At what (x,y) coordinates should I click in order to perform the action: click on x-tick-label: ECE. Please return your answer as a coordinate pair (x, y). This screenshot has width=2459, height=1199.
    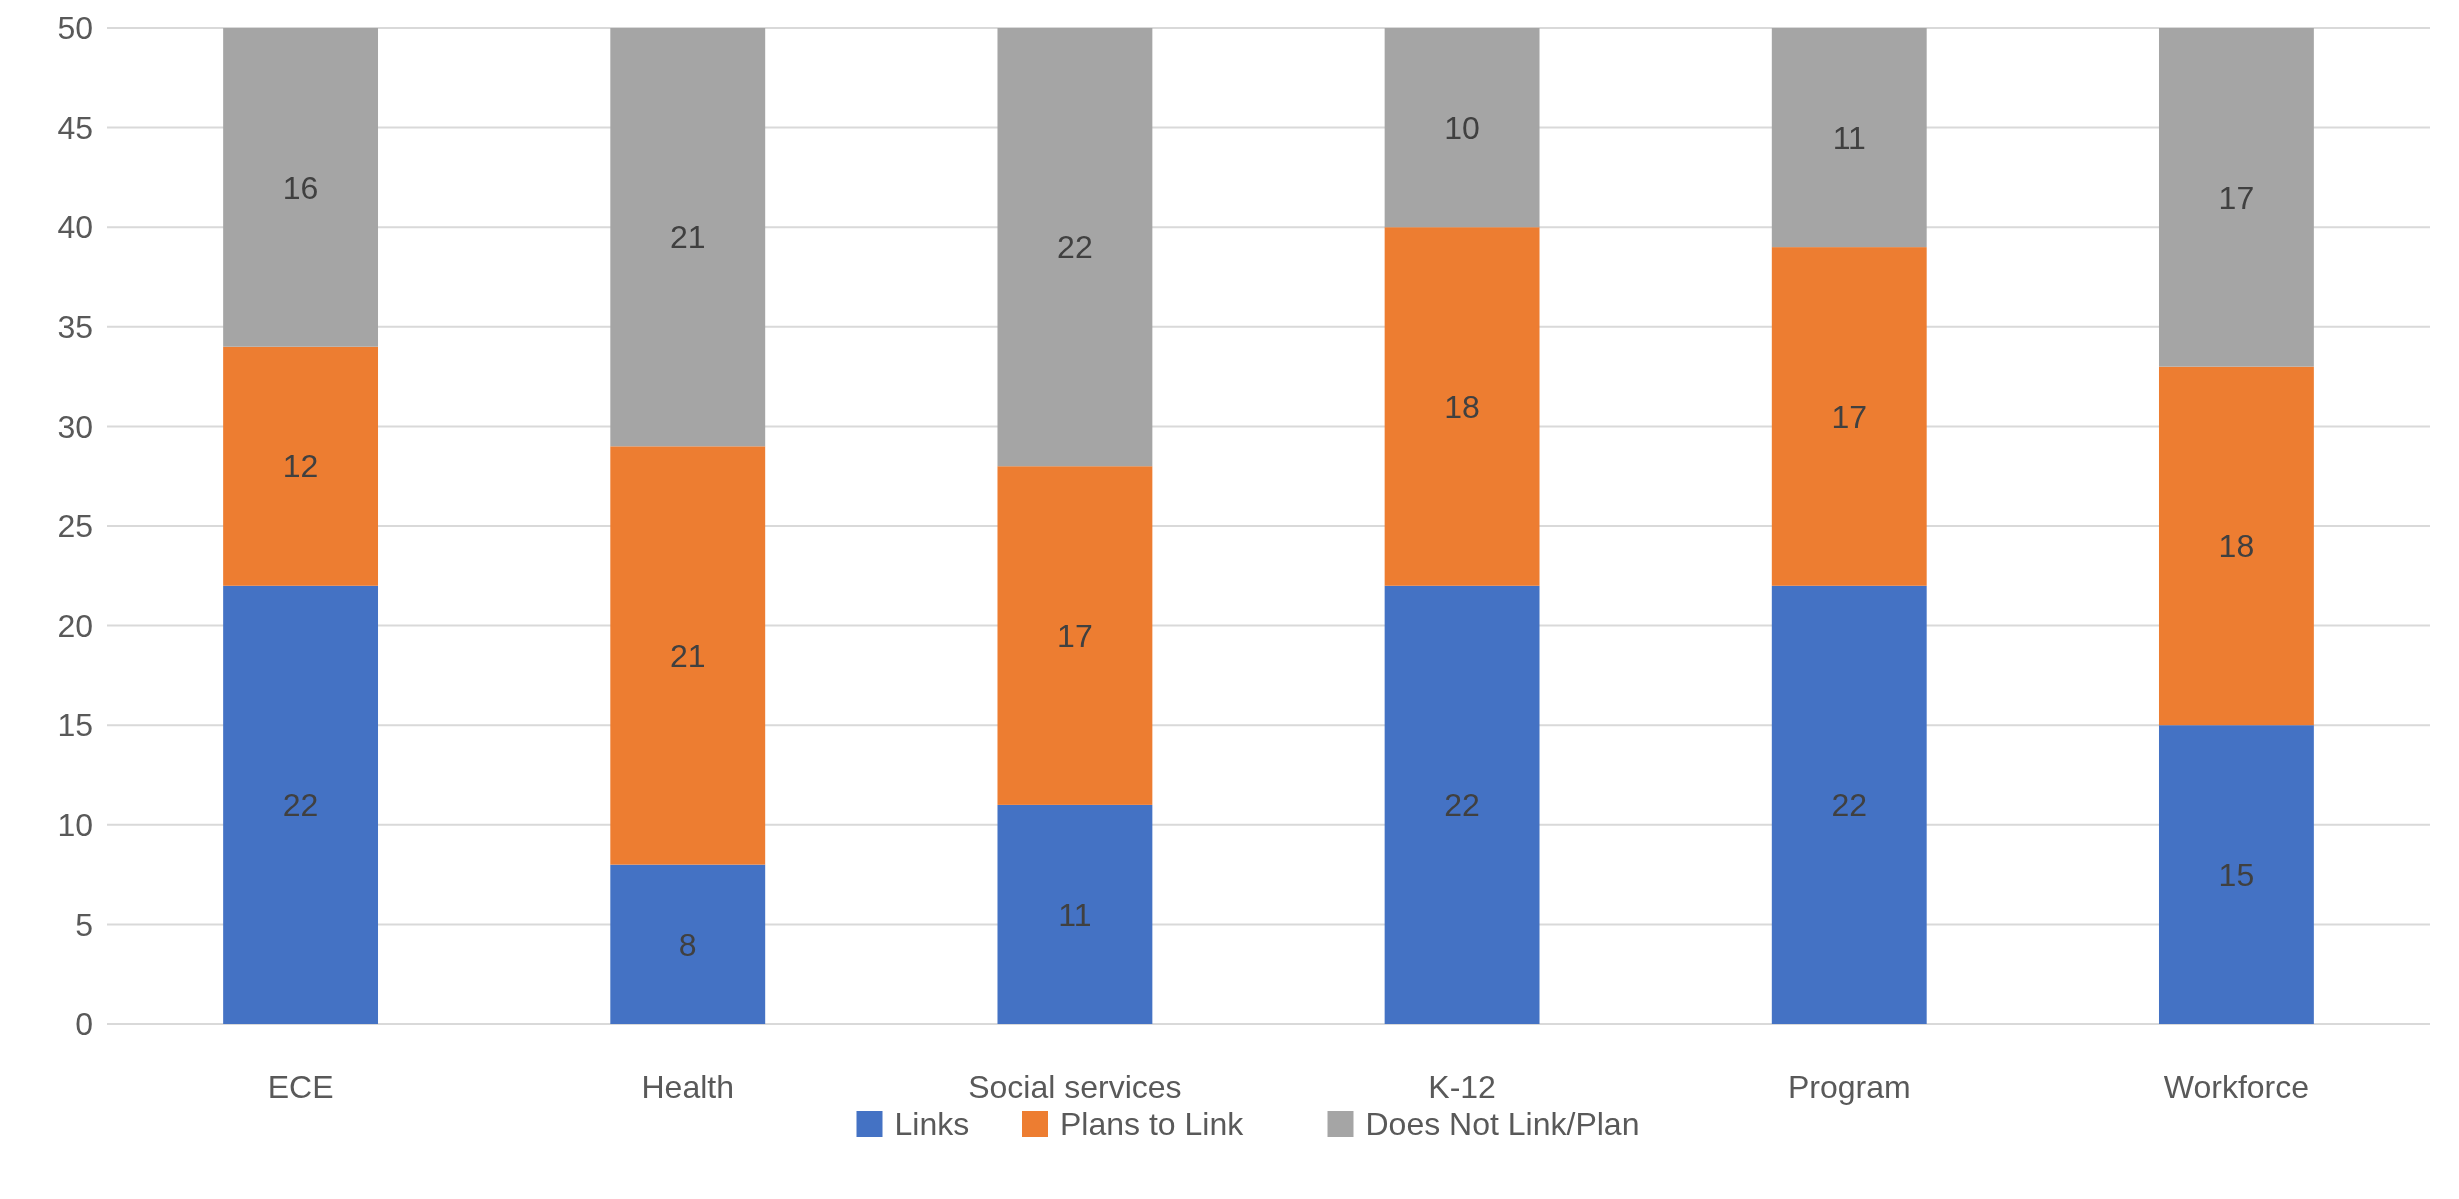
    Looking at the image, I should click on (300, 1087).